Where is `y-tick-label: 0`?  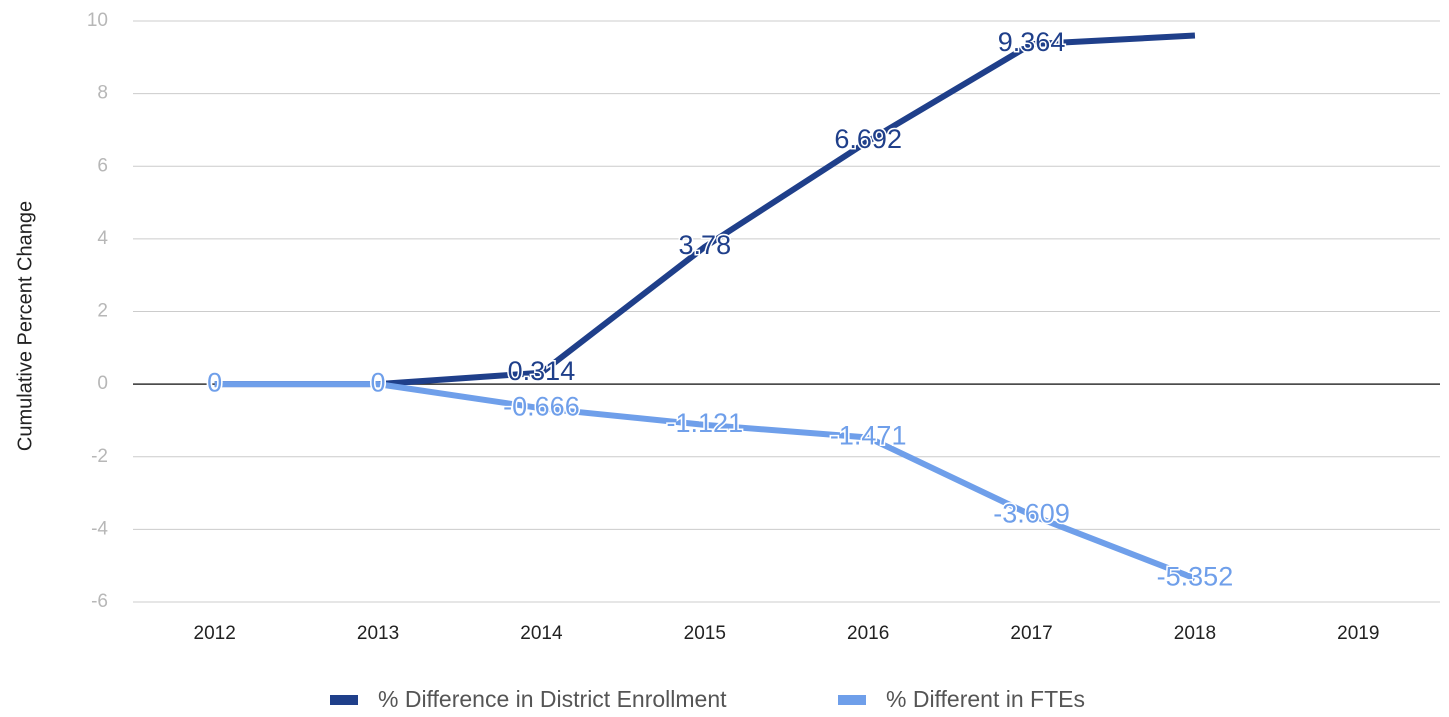
y-tick-label: 0 is located at coordinates (102, 383).